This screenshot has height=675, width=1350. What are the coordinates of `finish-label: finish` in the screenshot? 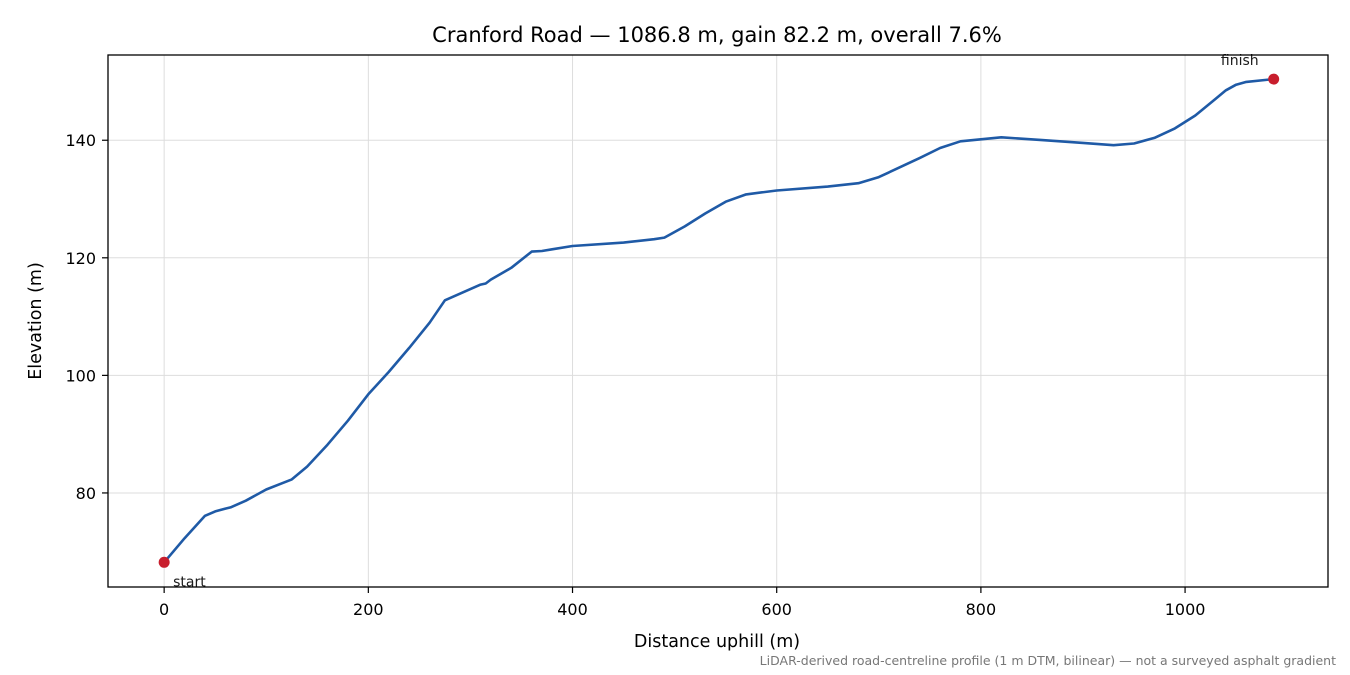 It's located at (1240, 61).